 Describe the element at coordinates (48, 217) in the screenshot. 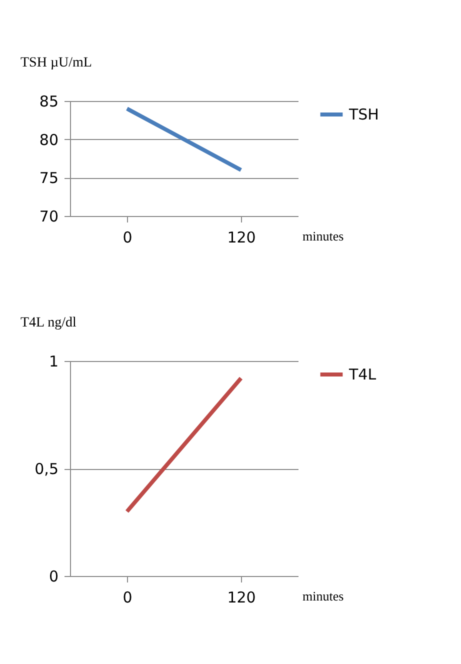

I see `y-tick-label: 70` at that location.